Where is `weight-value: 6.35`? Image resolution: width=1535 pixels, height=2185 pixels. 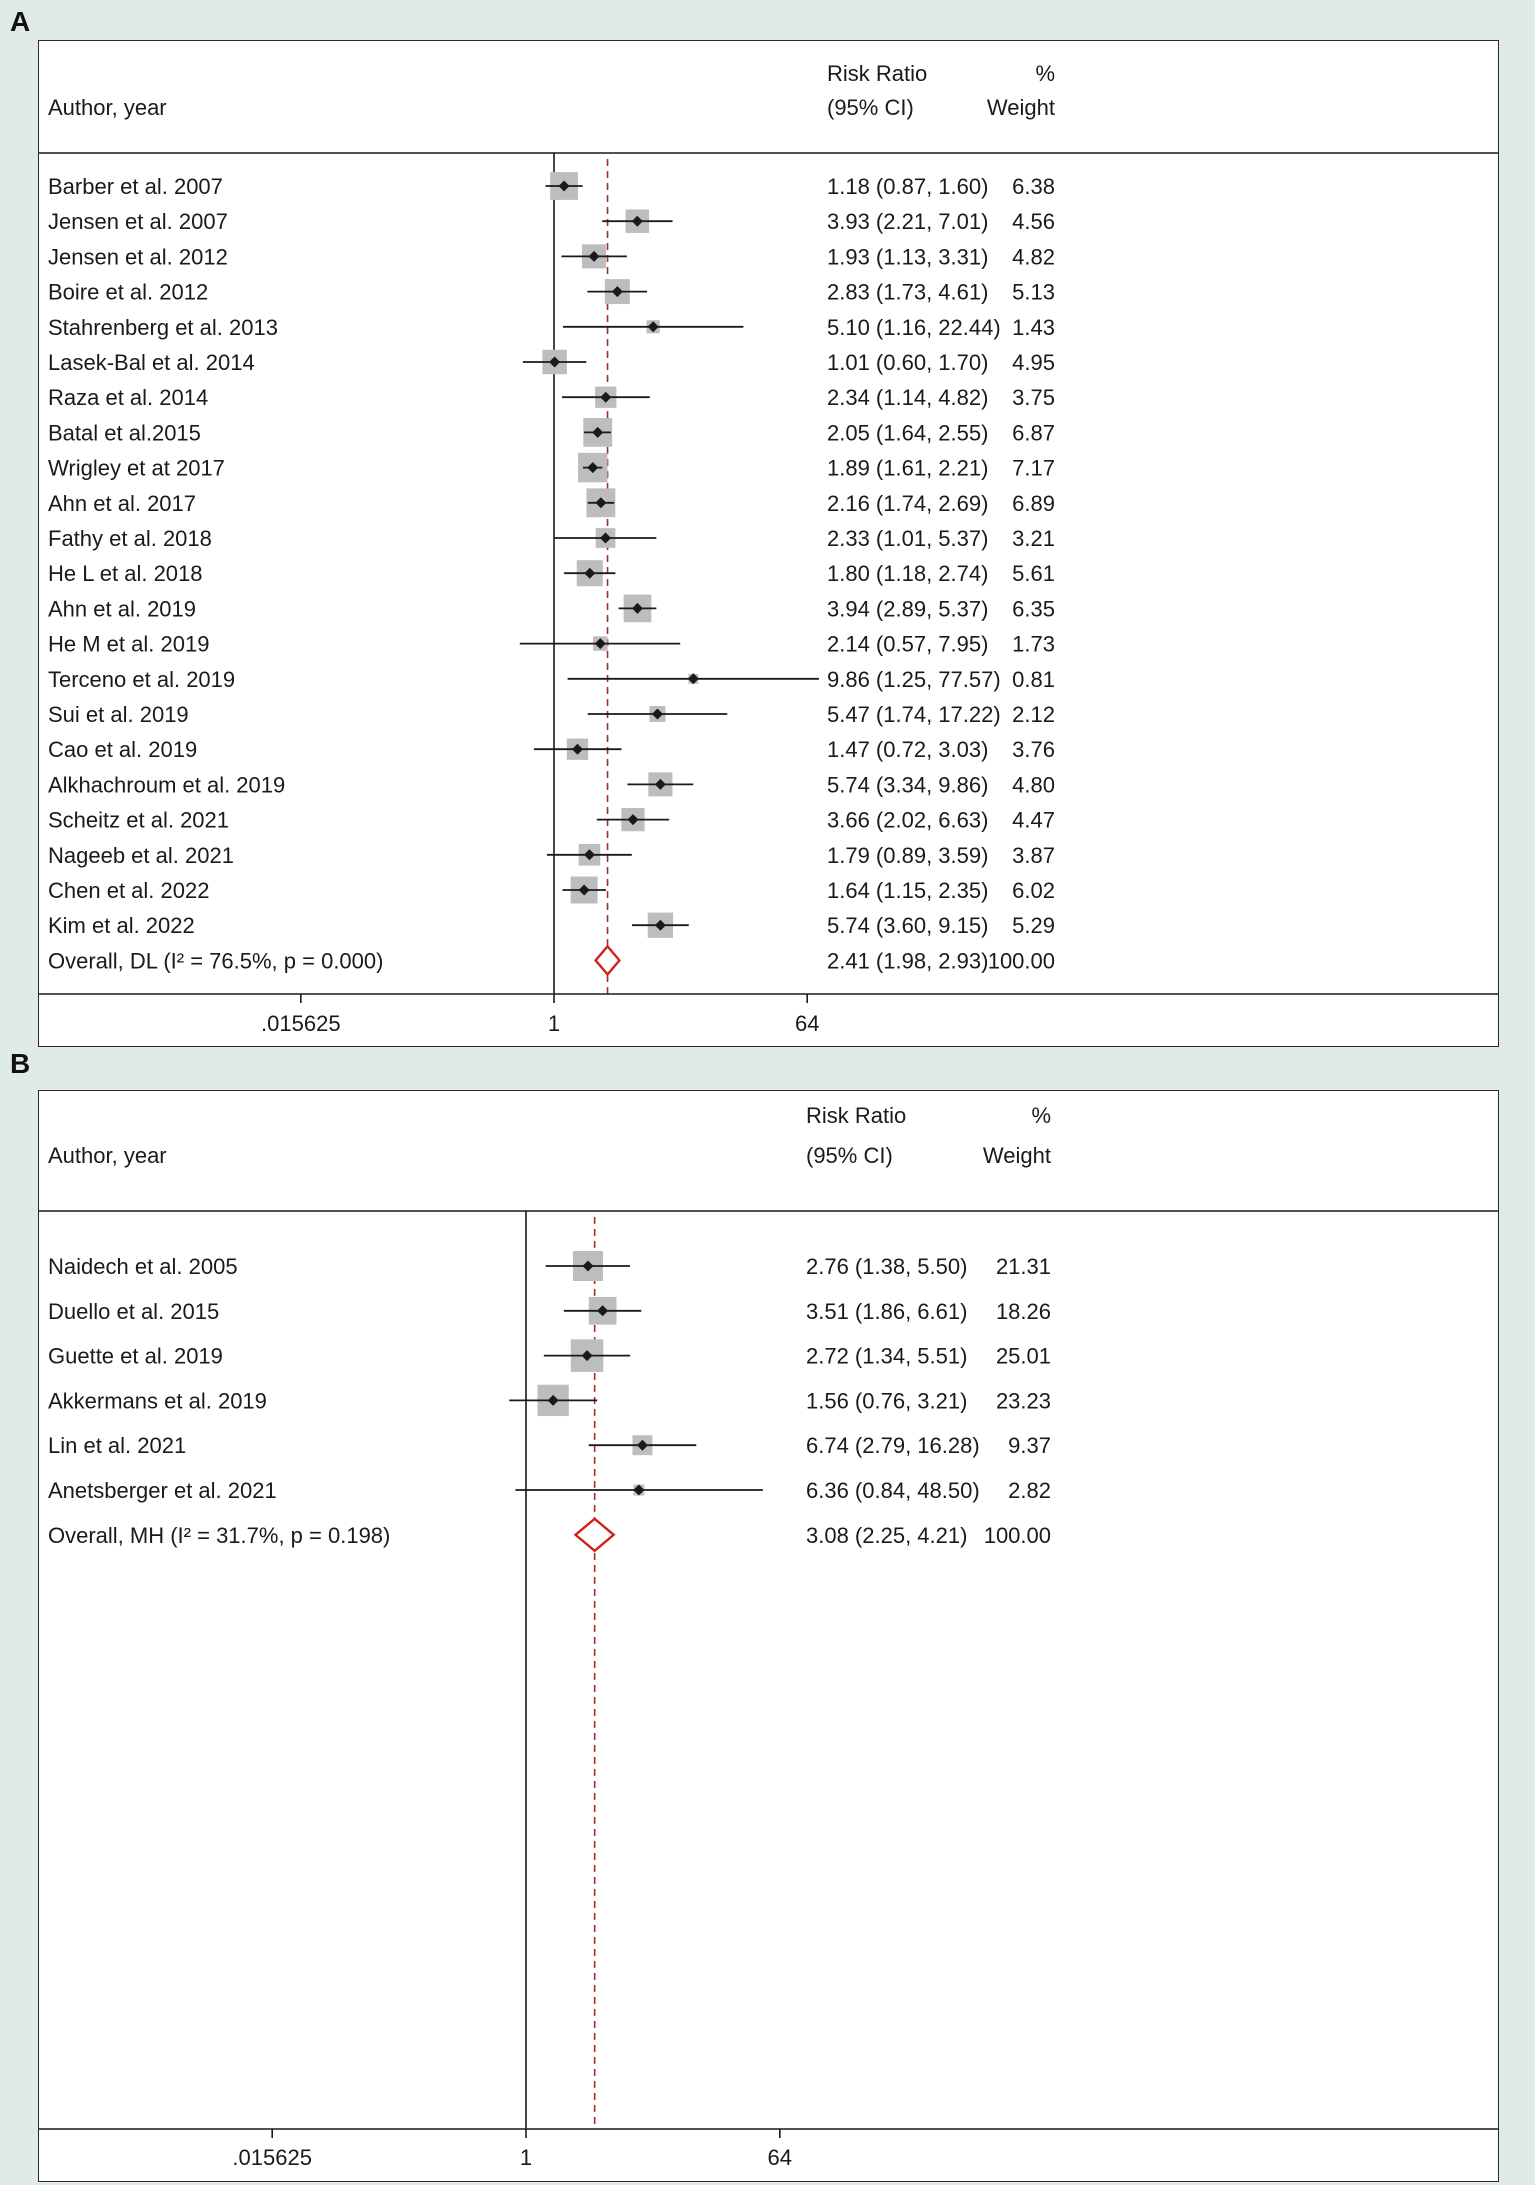
weight-value: 6.35 is located at coordinates (1033, 608).